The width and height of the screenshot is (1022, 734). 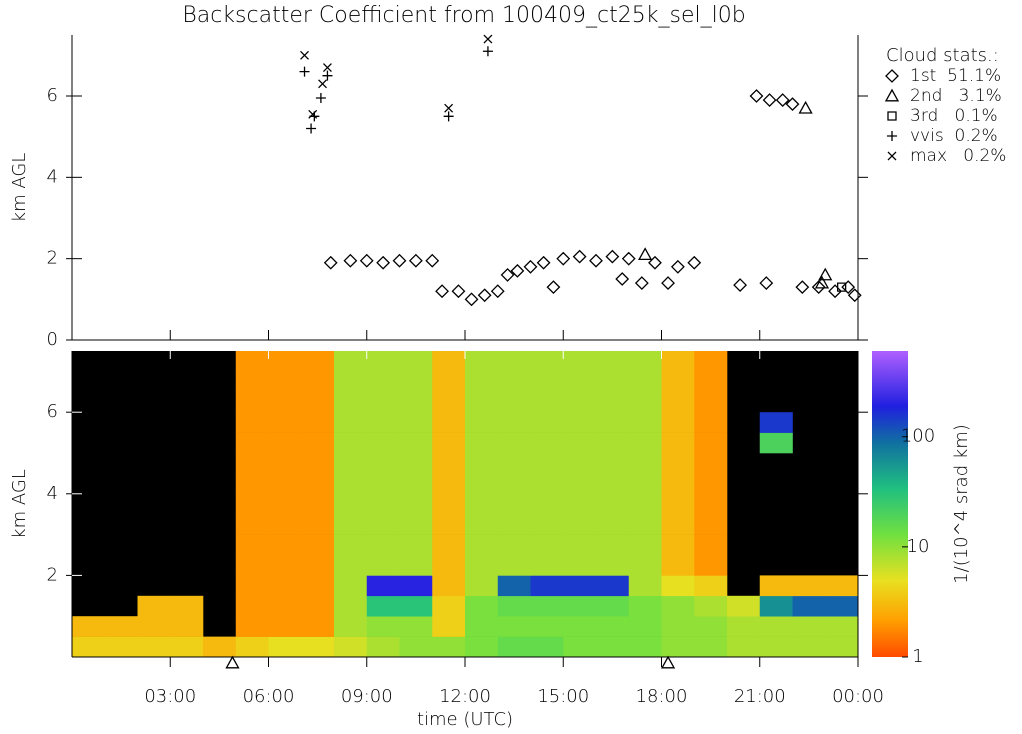 I want to click on x-tick-label: 21:00, so click(x=760, y=696).